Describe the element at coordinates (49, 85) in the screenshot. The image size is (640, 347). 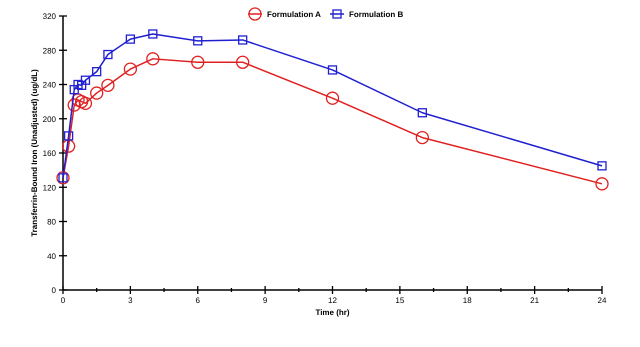
I see `y-tick-label: 240` at that location.